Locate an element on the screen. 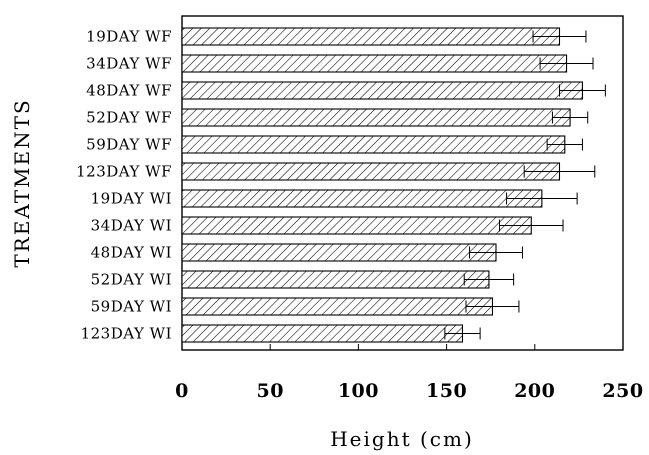 This screenshot has width=649, height=455. x-tick-label: 200 is located at coordinates (534, 391).